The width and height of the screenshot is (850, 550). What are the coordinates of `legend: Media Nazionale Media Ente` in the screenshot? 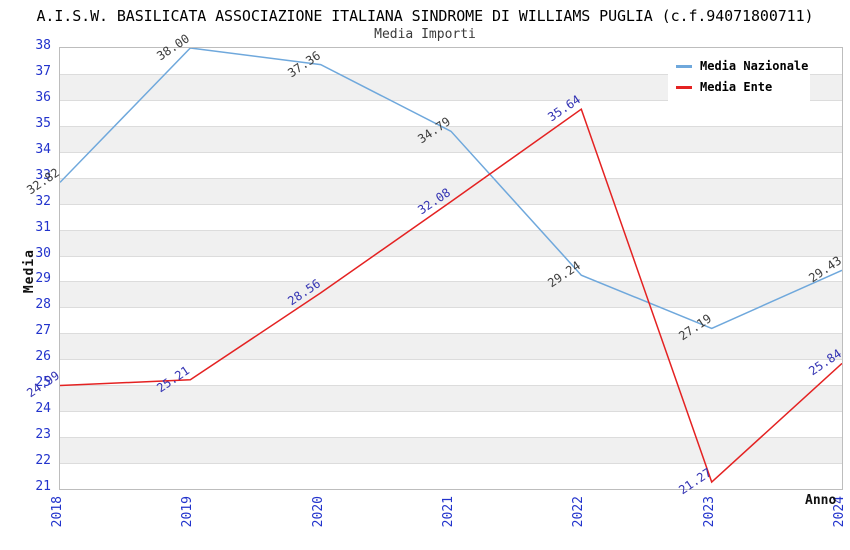 It's located at (739, 76).